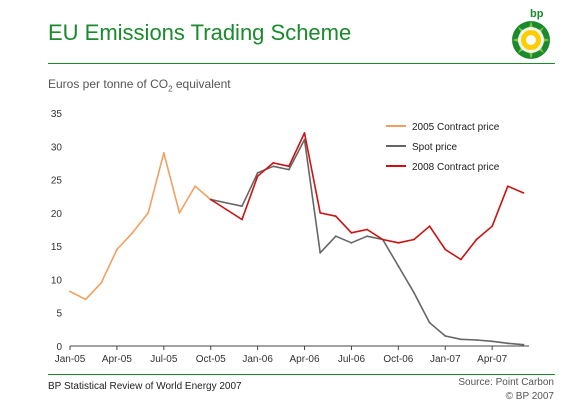 The image size is (580, 410). Describe the element at coordinates (305, 359) in the screenshot. I see `x-tick-label: Apr-06` at that location.